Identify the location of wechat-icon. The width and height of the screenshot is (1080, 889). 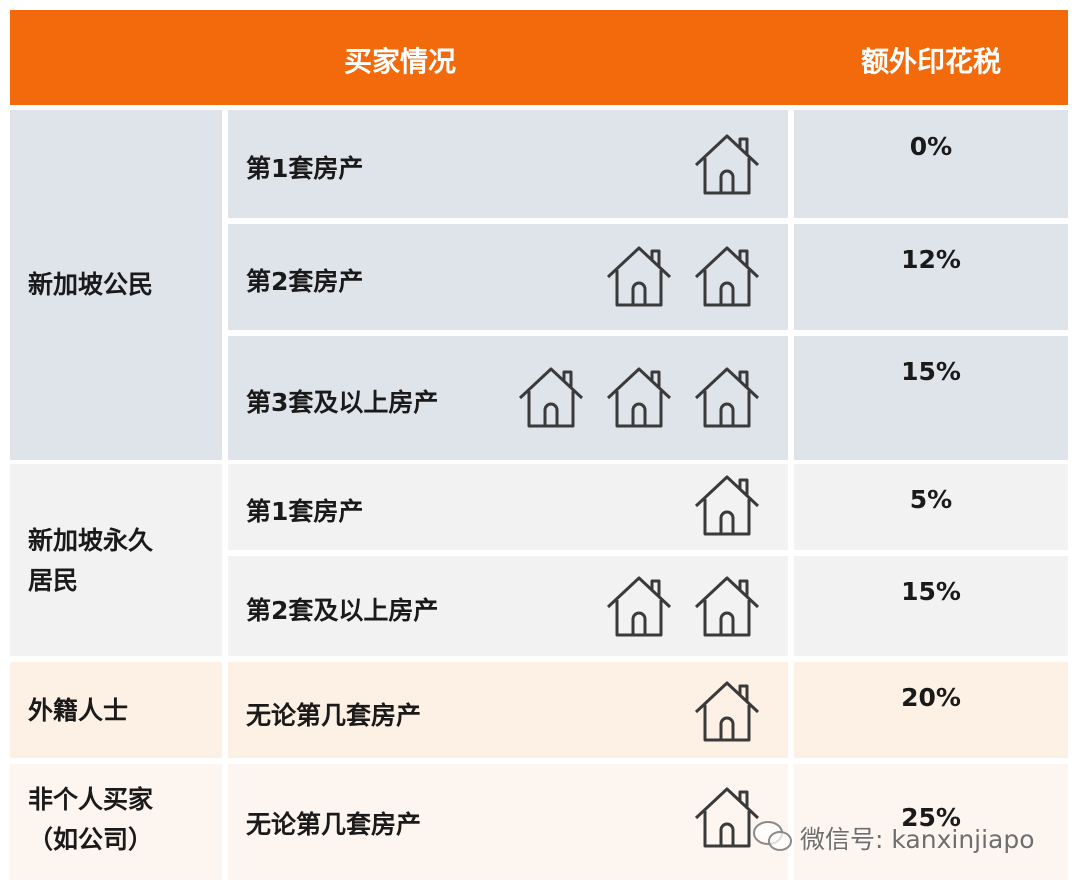
(772, 836).